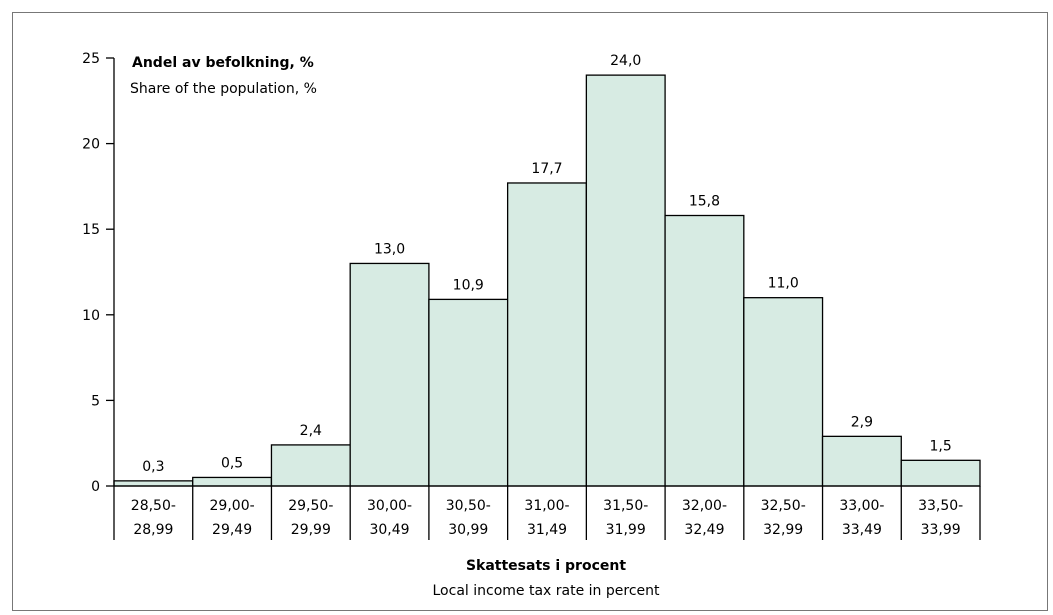 This screenshot has width=1053, height=615. Describe the element at coordinates (940, 506) in the screenshot. I see `x-tick-label-10-0: 33,50-` at that location.